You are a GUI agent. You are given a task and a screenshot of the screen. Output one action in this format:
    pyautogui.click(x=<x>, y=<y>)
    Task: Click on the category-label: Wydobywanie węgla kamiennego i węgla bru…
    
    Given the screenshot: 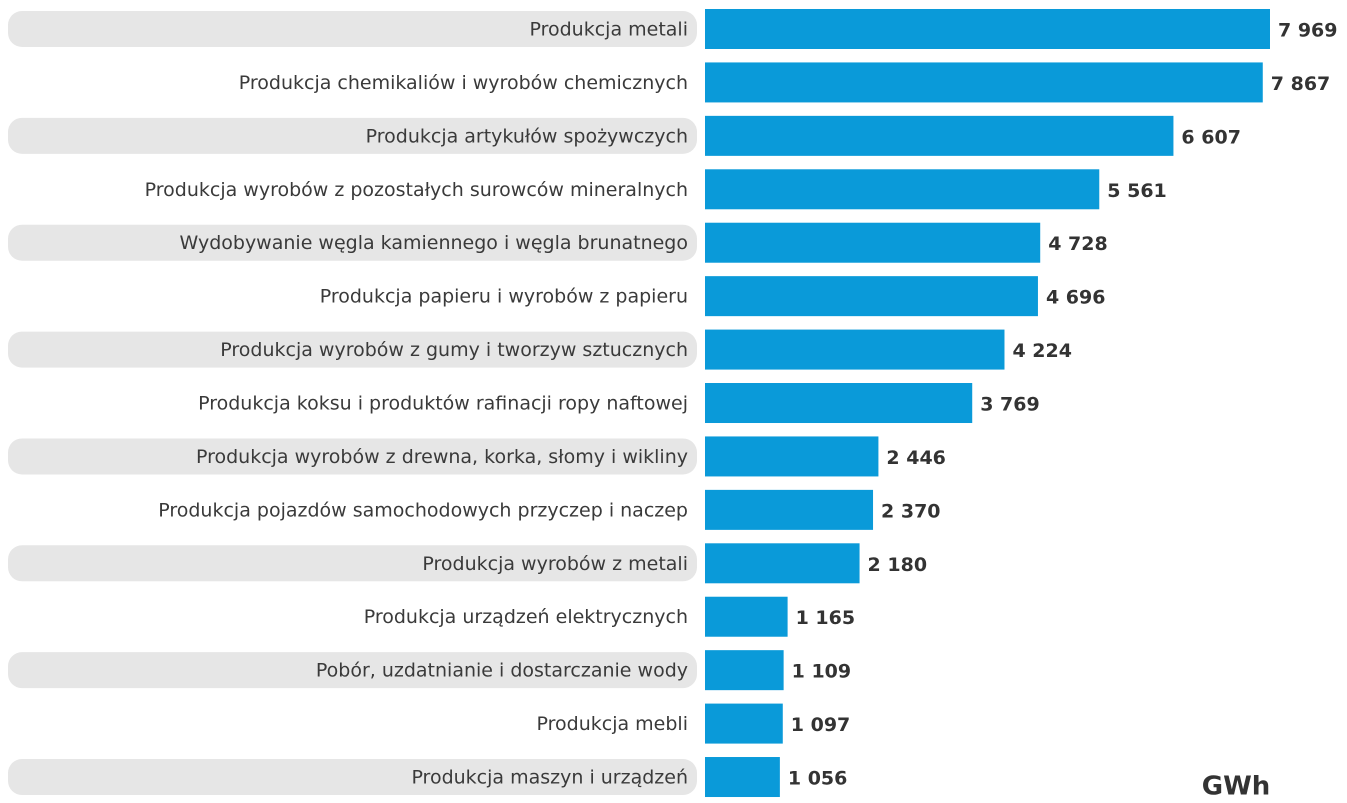 What is the action you would take?
    pyautogui.click(x=434, y=243)
    